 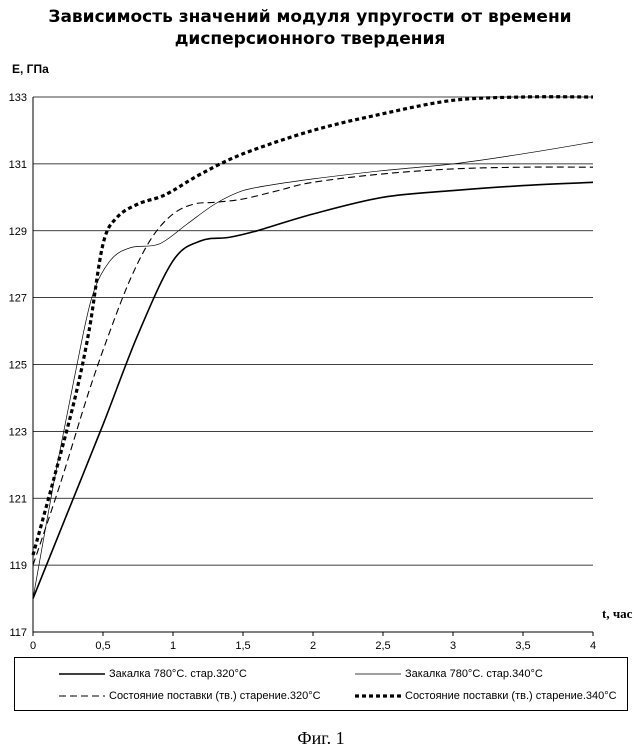 What do you see at coordinates (522, 646) in the screenshot?
I see `x-tick-label-7: 3,5` at bounding box center [522, 646].